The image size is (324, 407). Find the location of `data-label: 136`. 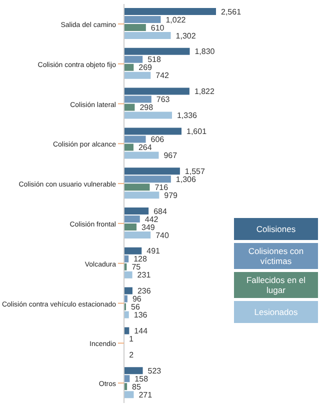

data-label: 136 is located at coordinates (141, 315).